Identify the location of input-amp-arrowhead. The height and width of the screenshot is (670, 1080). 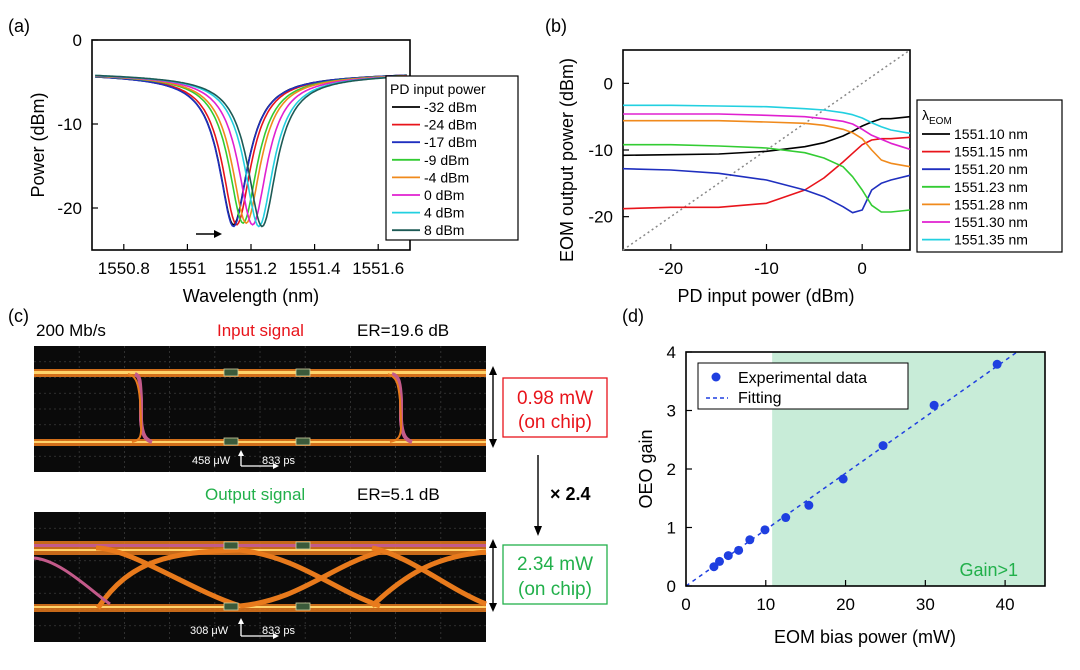
(241, 453).